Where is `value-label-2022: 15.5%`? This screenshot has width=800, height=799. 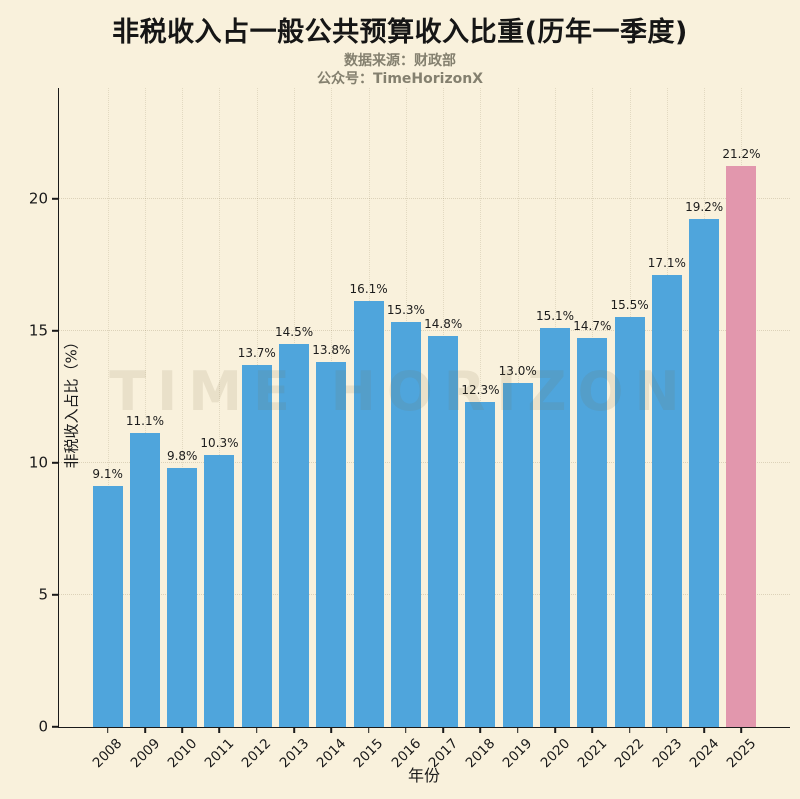 value-label-2022: 15.5% is located at coordinates (629, 305).